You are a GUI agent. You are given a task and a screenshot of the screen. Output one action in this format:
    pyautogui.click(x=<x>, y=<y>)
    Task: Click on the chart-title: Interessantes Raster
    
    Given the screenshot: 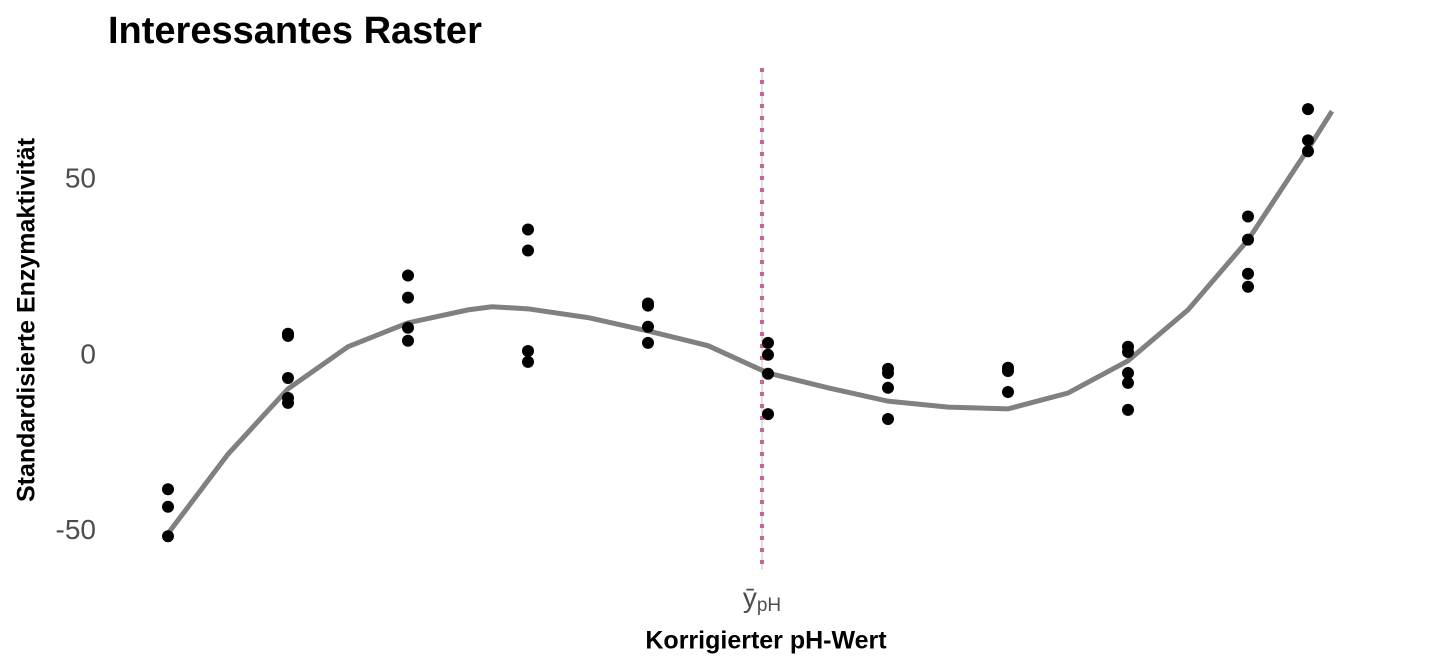 What is the action you would take?
    pyautogui.click(x=295, y=31)
    